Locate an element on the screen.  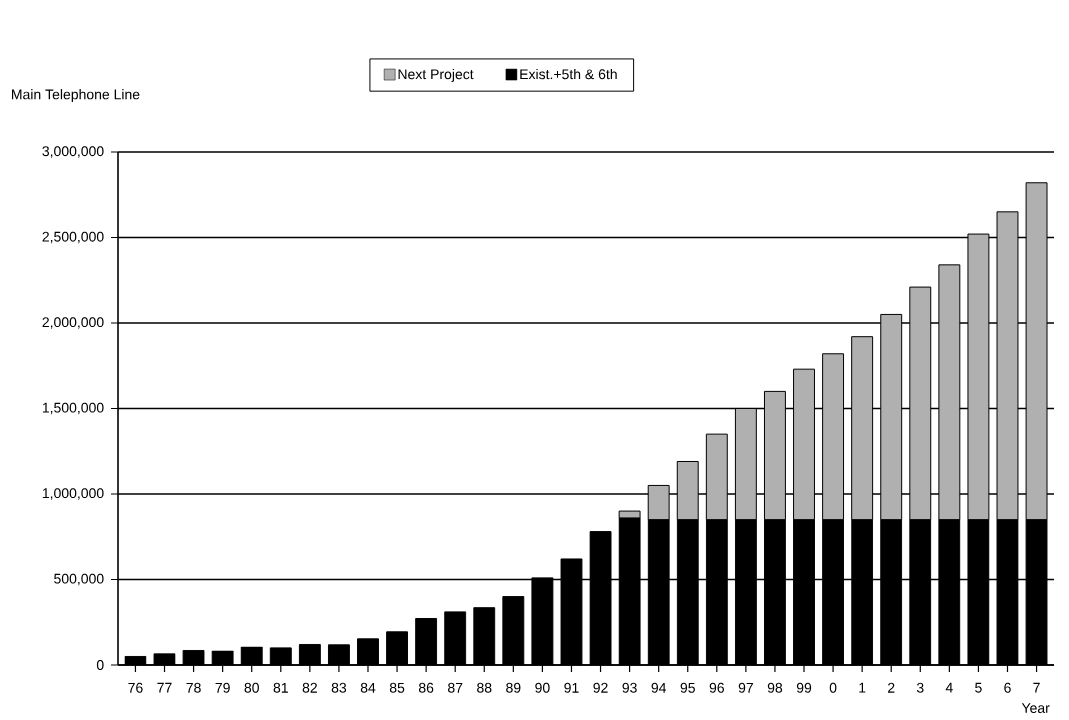
x-tick-label: 87 is located at coordinates (455, 687).